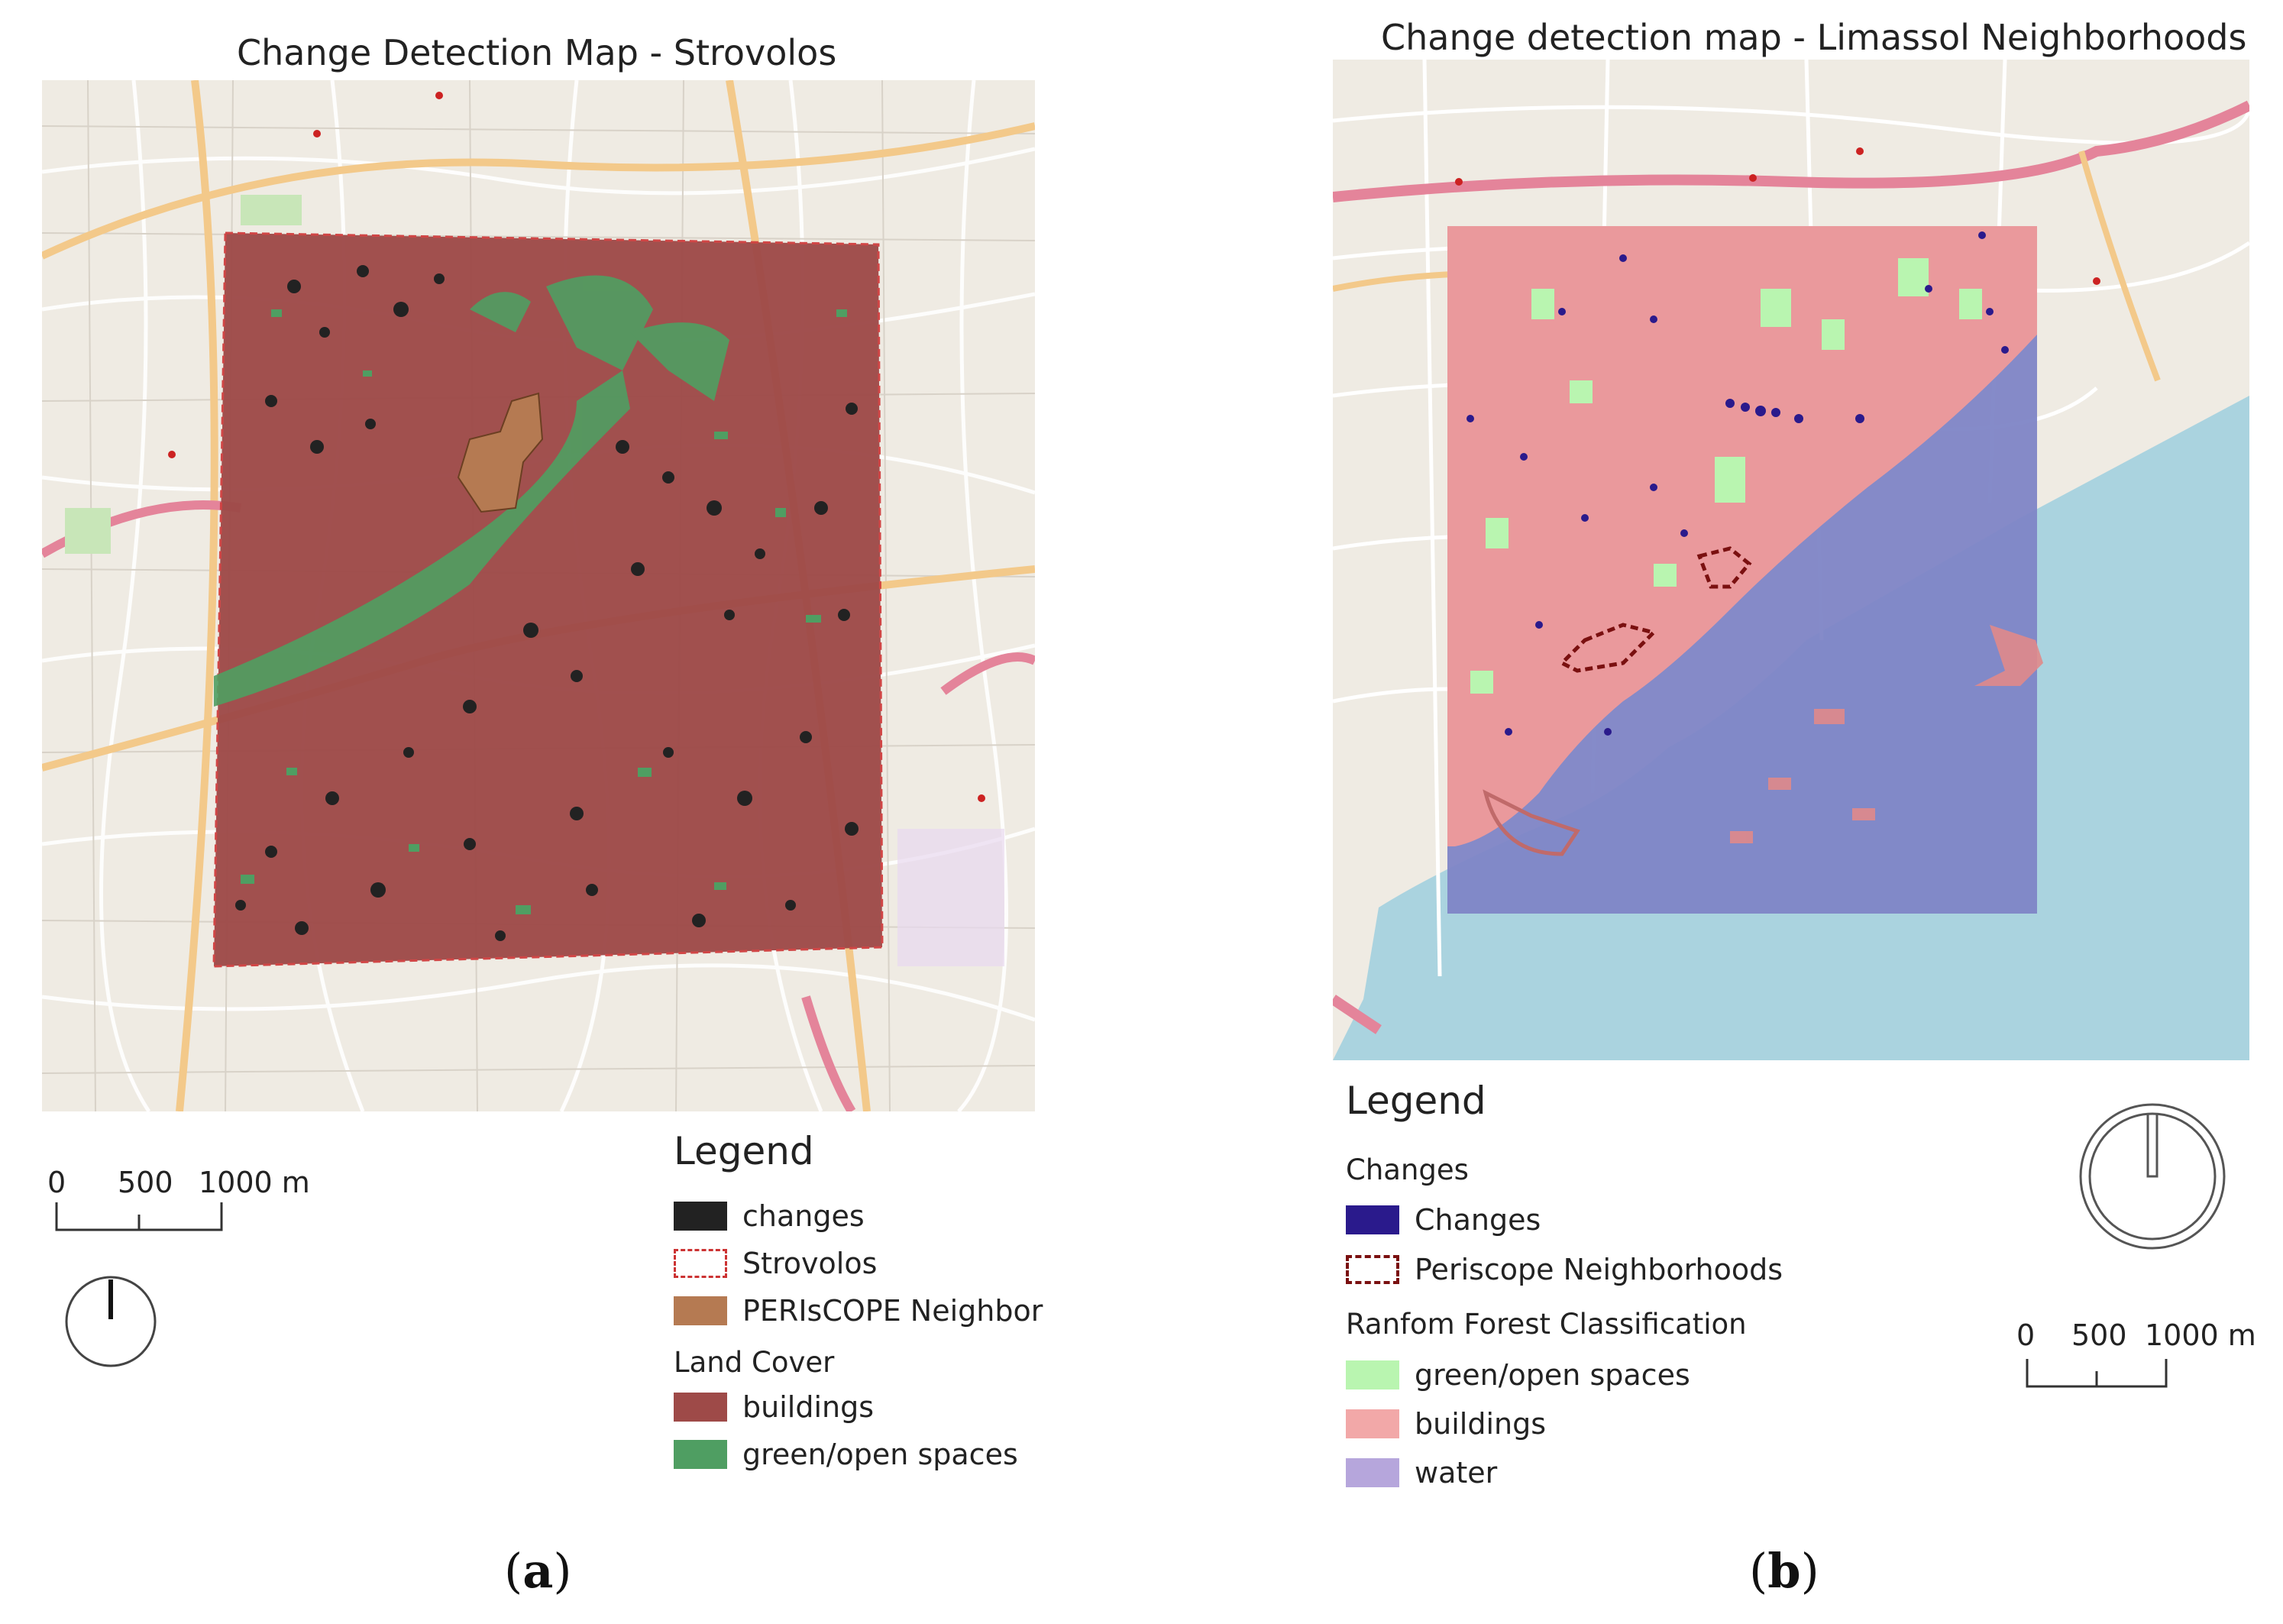 The image size is (2283, 1624). Describe the element at coordinates (1599, 1269) in the screenshot. I see `legend-label: Periscope Neighborhoods` at that location.